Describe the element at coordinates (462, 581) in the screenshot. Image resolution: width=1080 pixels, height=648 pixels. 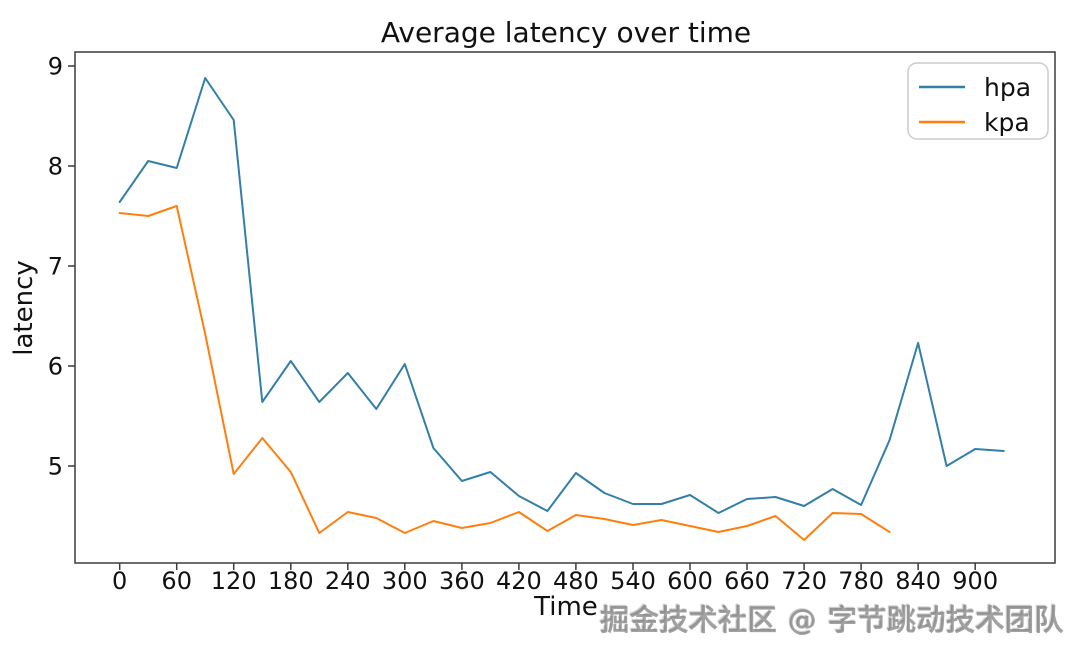
I see `x-tick-label: 360` at that location.